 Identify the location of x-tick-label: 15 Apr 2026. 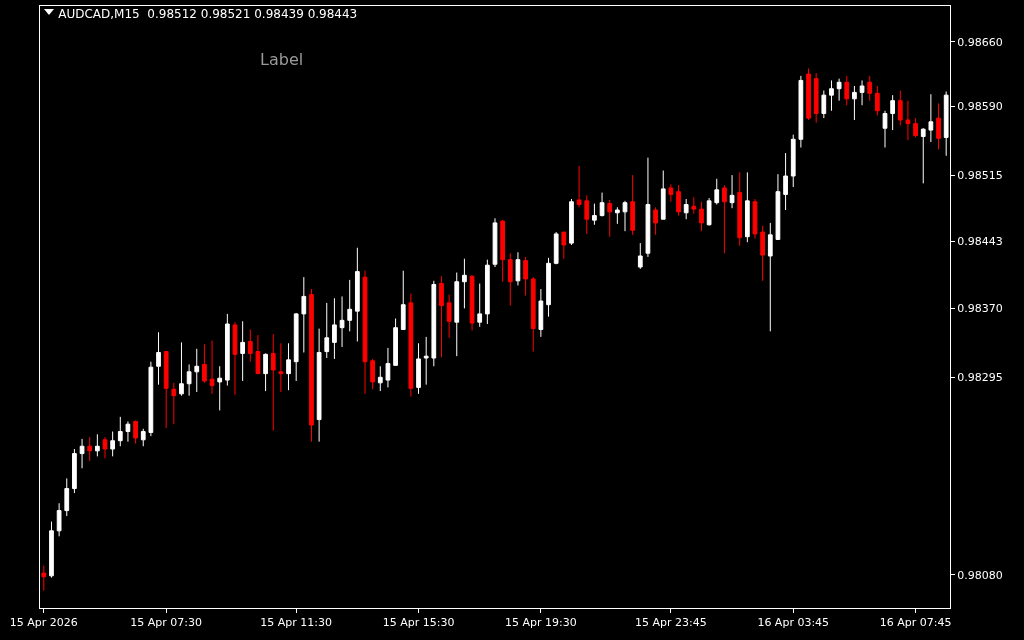
(43, 623).